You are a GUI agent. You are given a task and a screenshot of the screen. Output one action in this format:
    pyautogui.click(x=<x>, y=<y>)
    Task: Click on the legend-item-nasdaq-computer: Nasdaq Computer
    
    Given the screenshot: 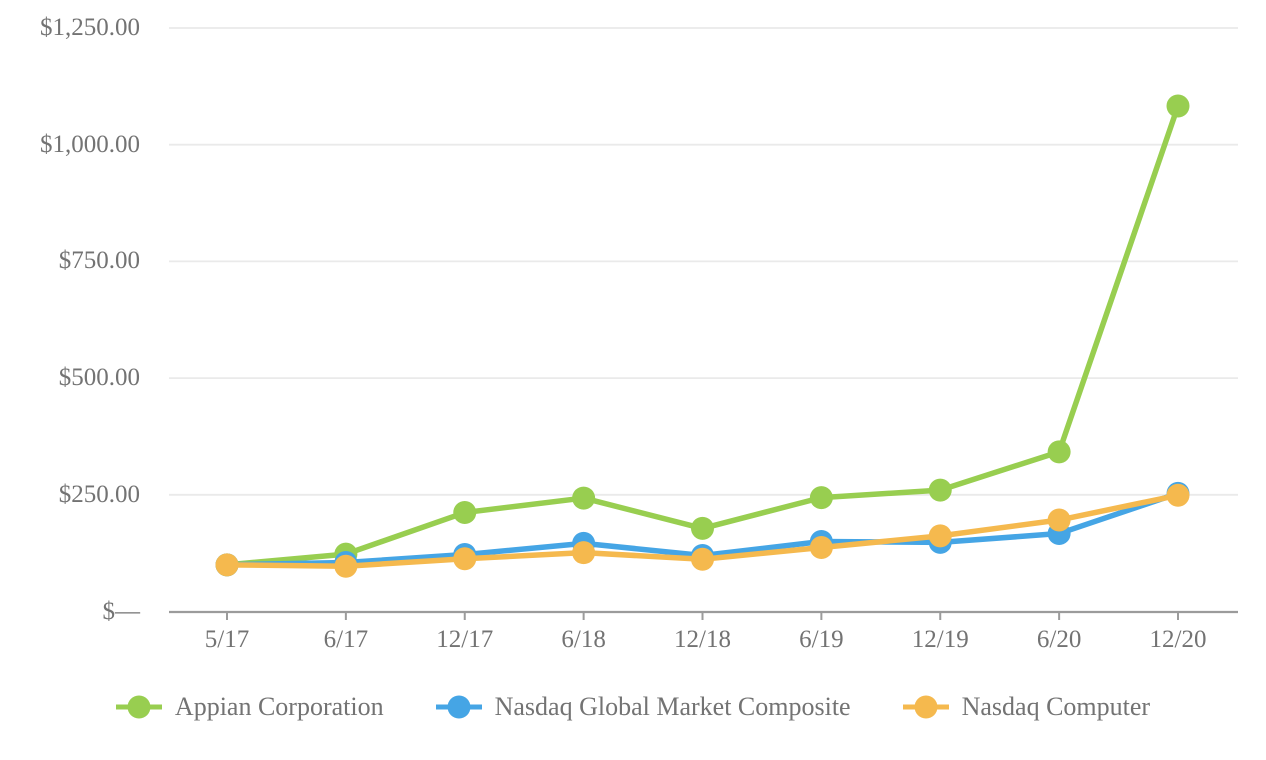 What is the action you would take?
    pyautogui.click(x=1026, y=707)
    